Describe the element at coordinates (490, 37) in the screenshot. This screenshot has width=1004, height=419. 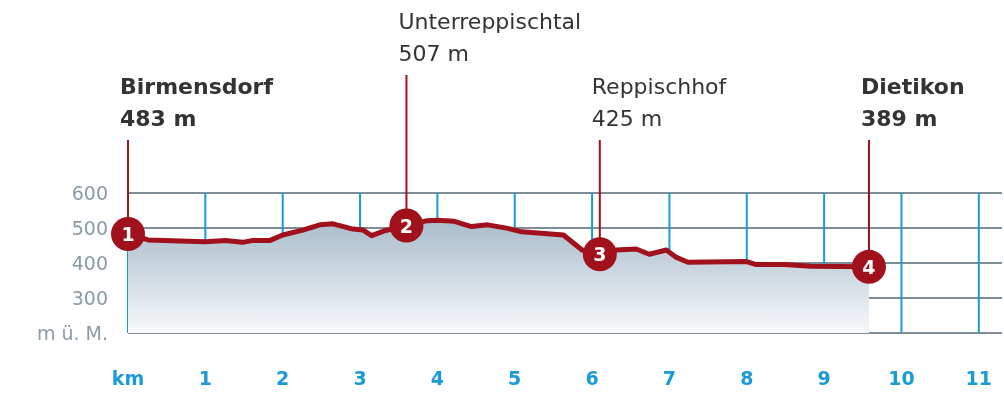
I see `annotation: Unterreppischtal 507 m` at that location.